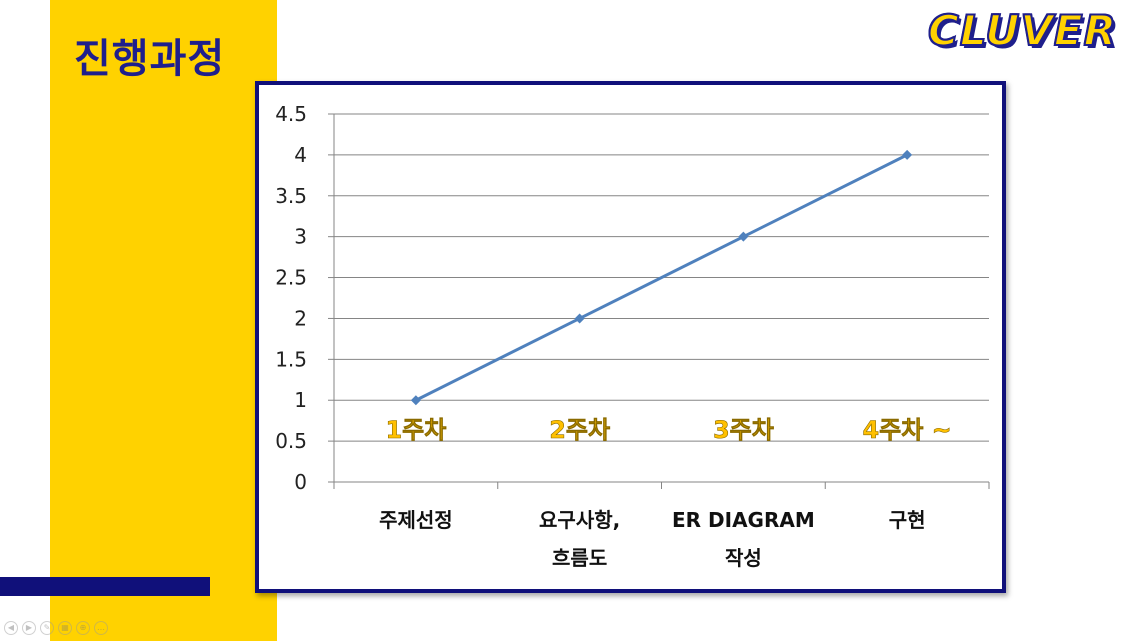 Image resolution: width=1140 pixels, height=641 pixels. Describe the element at coordinates (291, 441) in the screenshot. I see `y-tick-label: 0.5` at that location.